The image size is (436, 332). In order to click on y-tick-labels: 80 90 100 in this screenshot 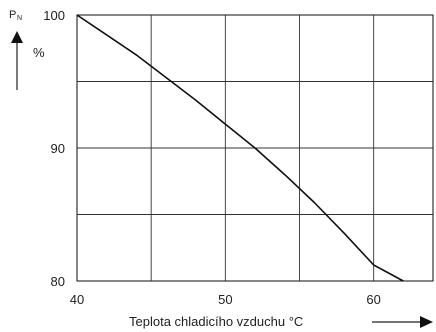, I will do `click(54, 148)`.